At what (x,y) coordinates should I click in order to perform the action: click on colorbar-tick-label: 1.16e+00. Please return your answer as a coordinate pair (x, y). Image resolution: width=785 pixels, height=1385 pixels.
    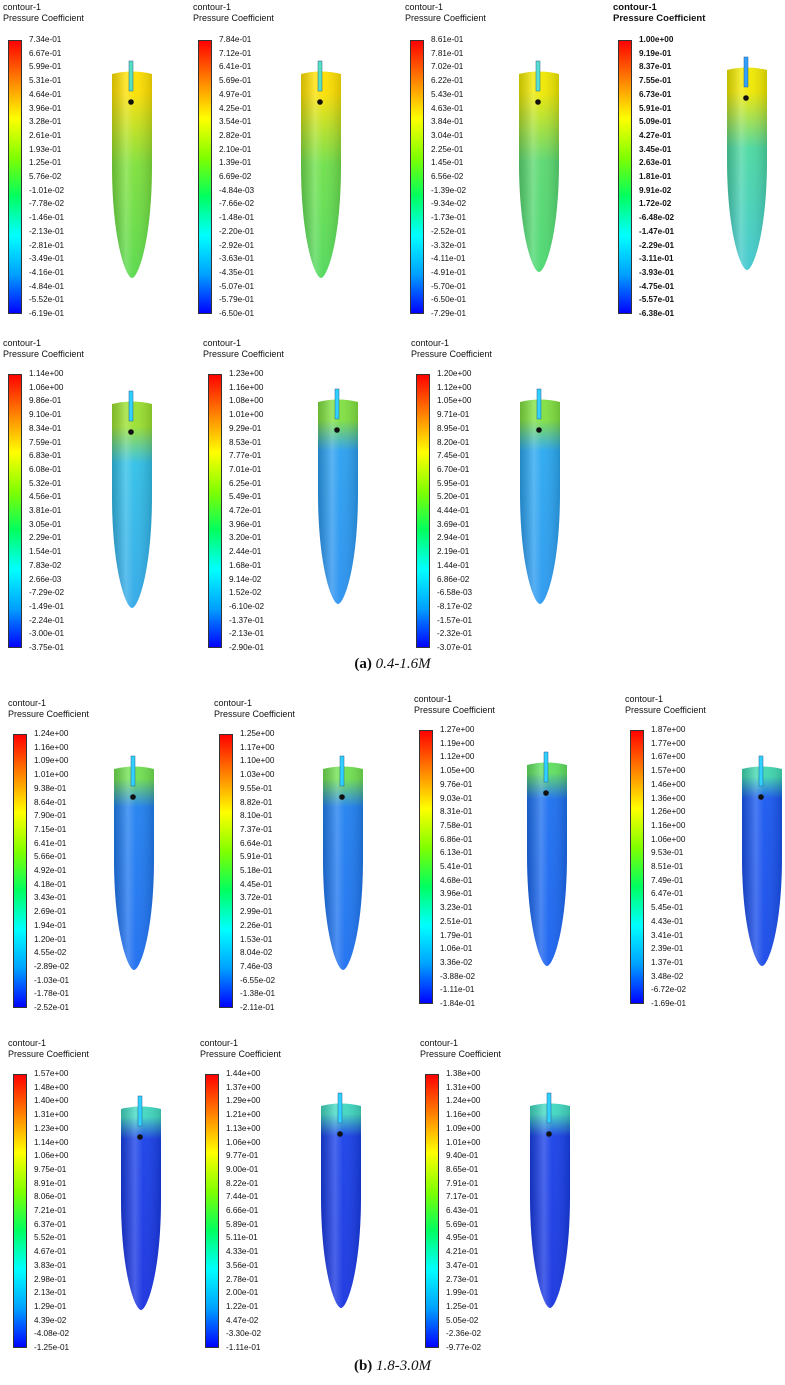
    Looking at the image, I should click on (463, 1115).